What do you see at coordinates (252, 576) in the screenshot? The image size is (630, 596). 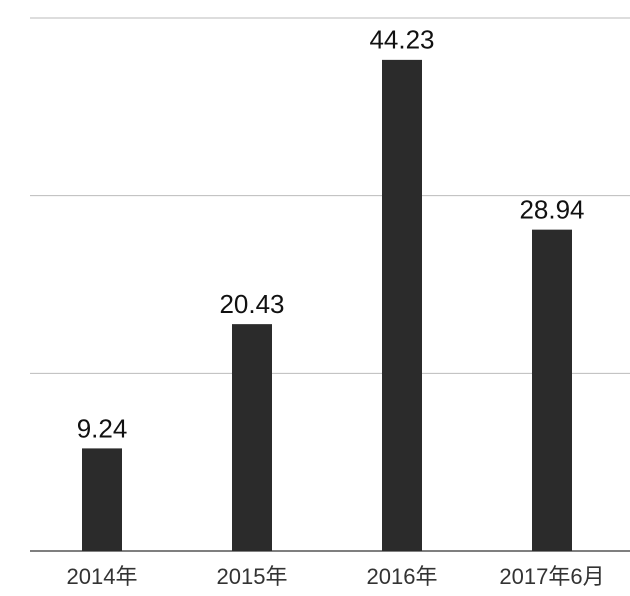 I see `x-tick-label: 2015年` at bounding box center [252, 576].